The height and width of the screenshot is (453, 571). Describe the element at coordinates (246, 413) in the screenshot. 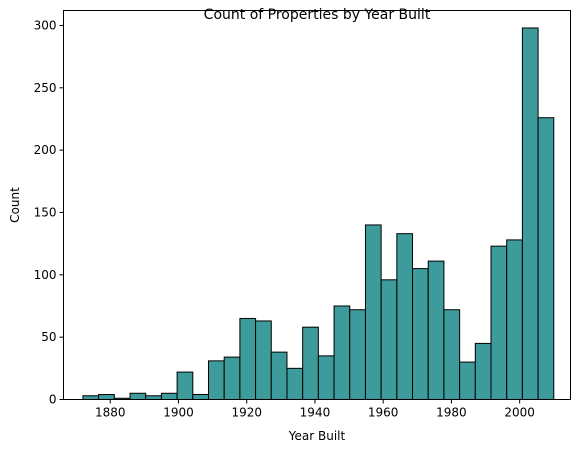

I see `x-tick-label: 1920` at that location.